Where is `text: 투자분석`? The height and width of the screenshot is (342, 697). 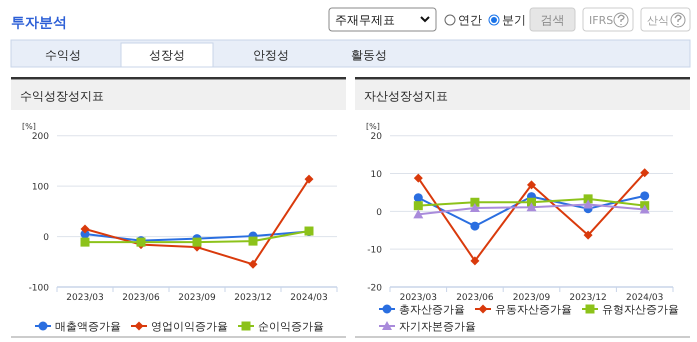
text: 투자분석 is located at coordinates (39, 23).